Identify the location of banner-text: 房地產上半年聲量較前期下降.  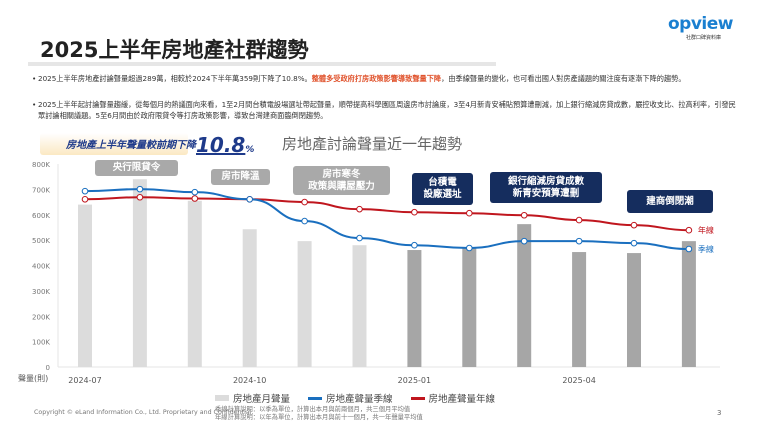
(131, 145).